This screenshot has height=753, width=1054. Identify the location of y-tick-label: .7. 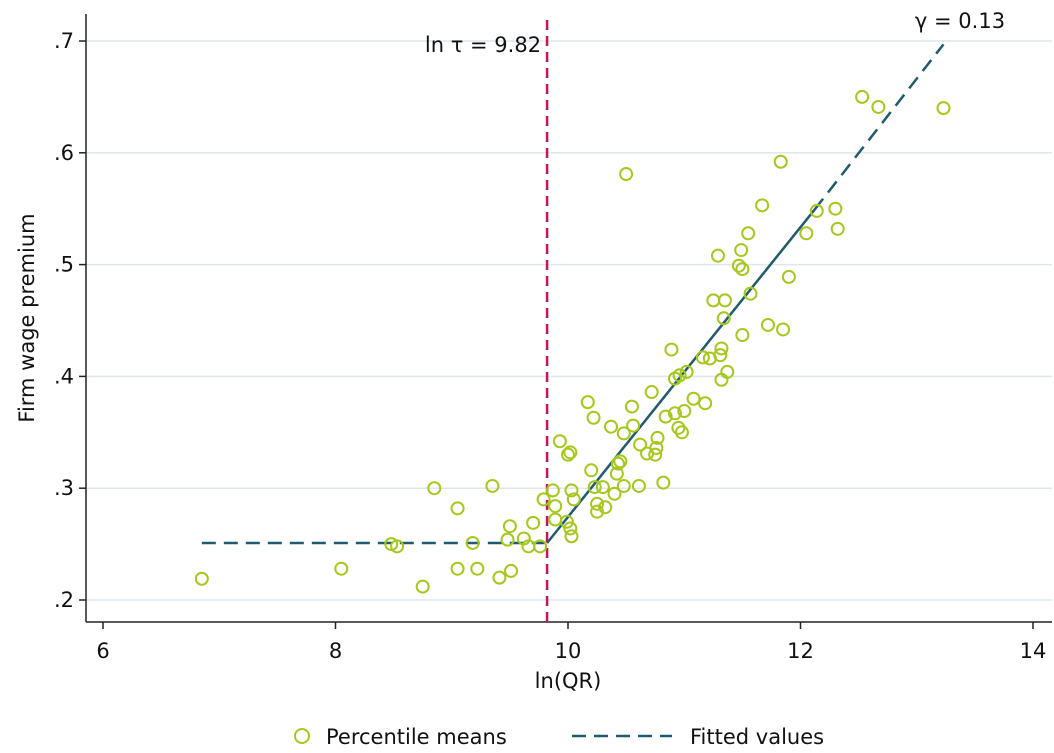
(64, 41).